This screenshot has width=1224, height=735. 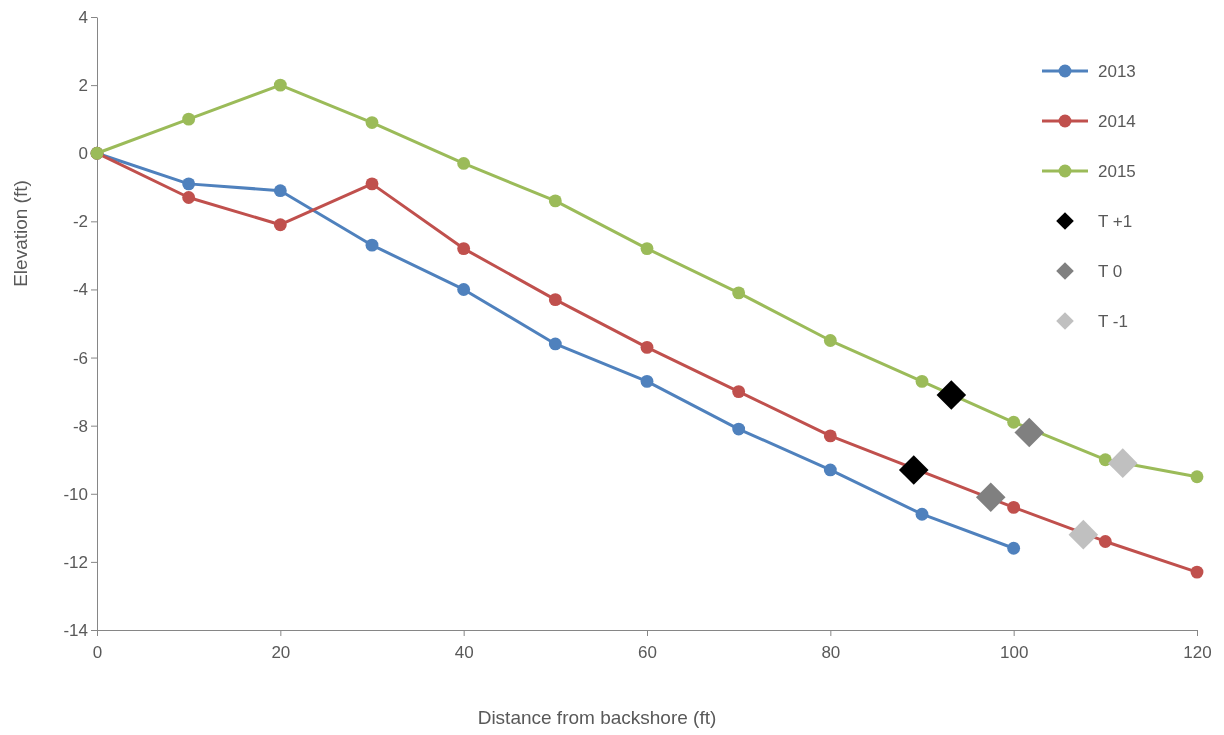 What do you see at coordinates (97, 652) in the screenshot?
I see `x-tick-label: 0` at bounding box center [97, 652].